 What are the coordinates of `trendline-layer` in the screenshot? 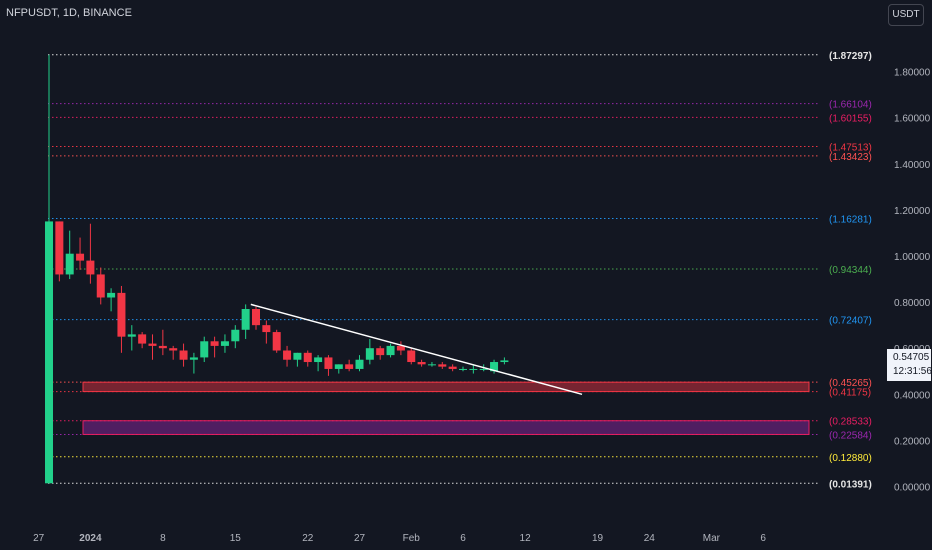 It's located at (416, 349).